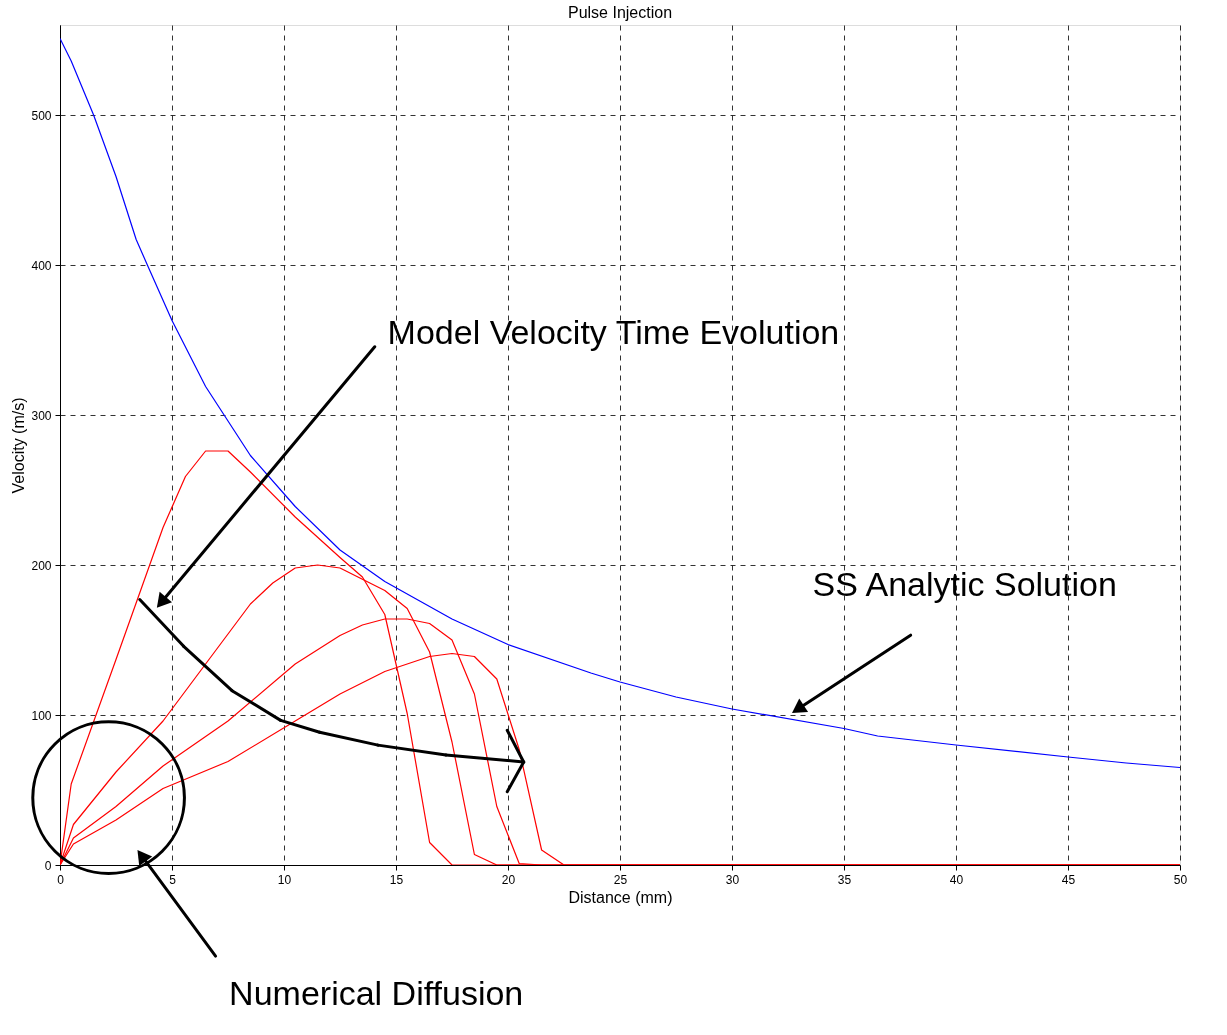 This screenshot has height=1035, width=1227. Describe the element at coordinates (396, 879) in the screenshot. I see `x-tick-label: 15` at that location.